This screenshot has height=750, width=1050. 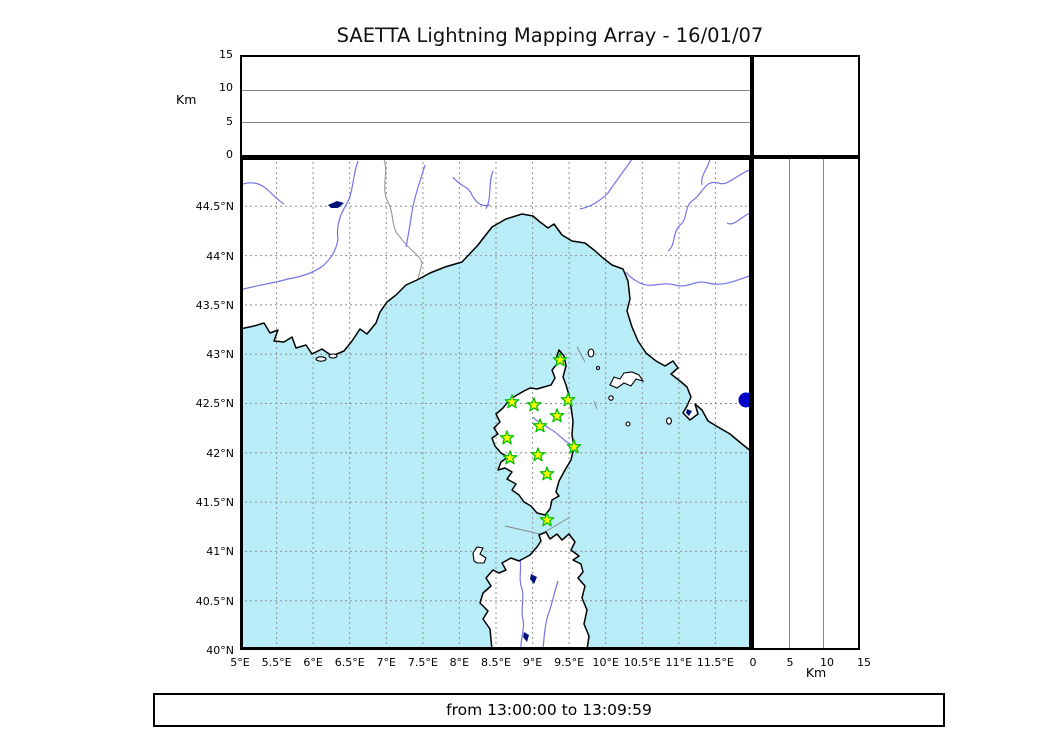 I want to click on lon-tick-label: 5.5°E, so click(x=276, y=662).